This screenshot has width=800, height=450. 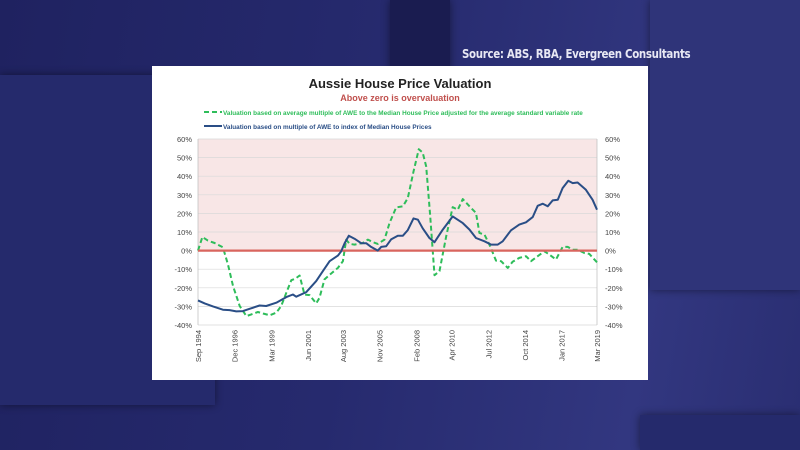 What do you see at coordinates (400, 98) in the screenshot?
I see `chart-subtitle: Above zero is overvaluation` at bounding box center [400, 98].